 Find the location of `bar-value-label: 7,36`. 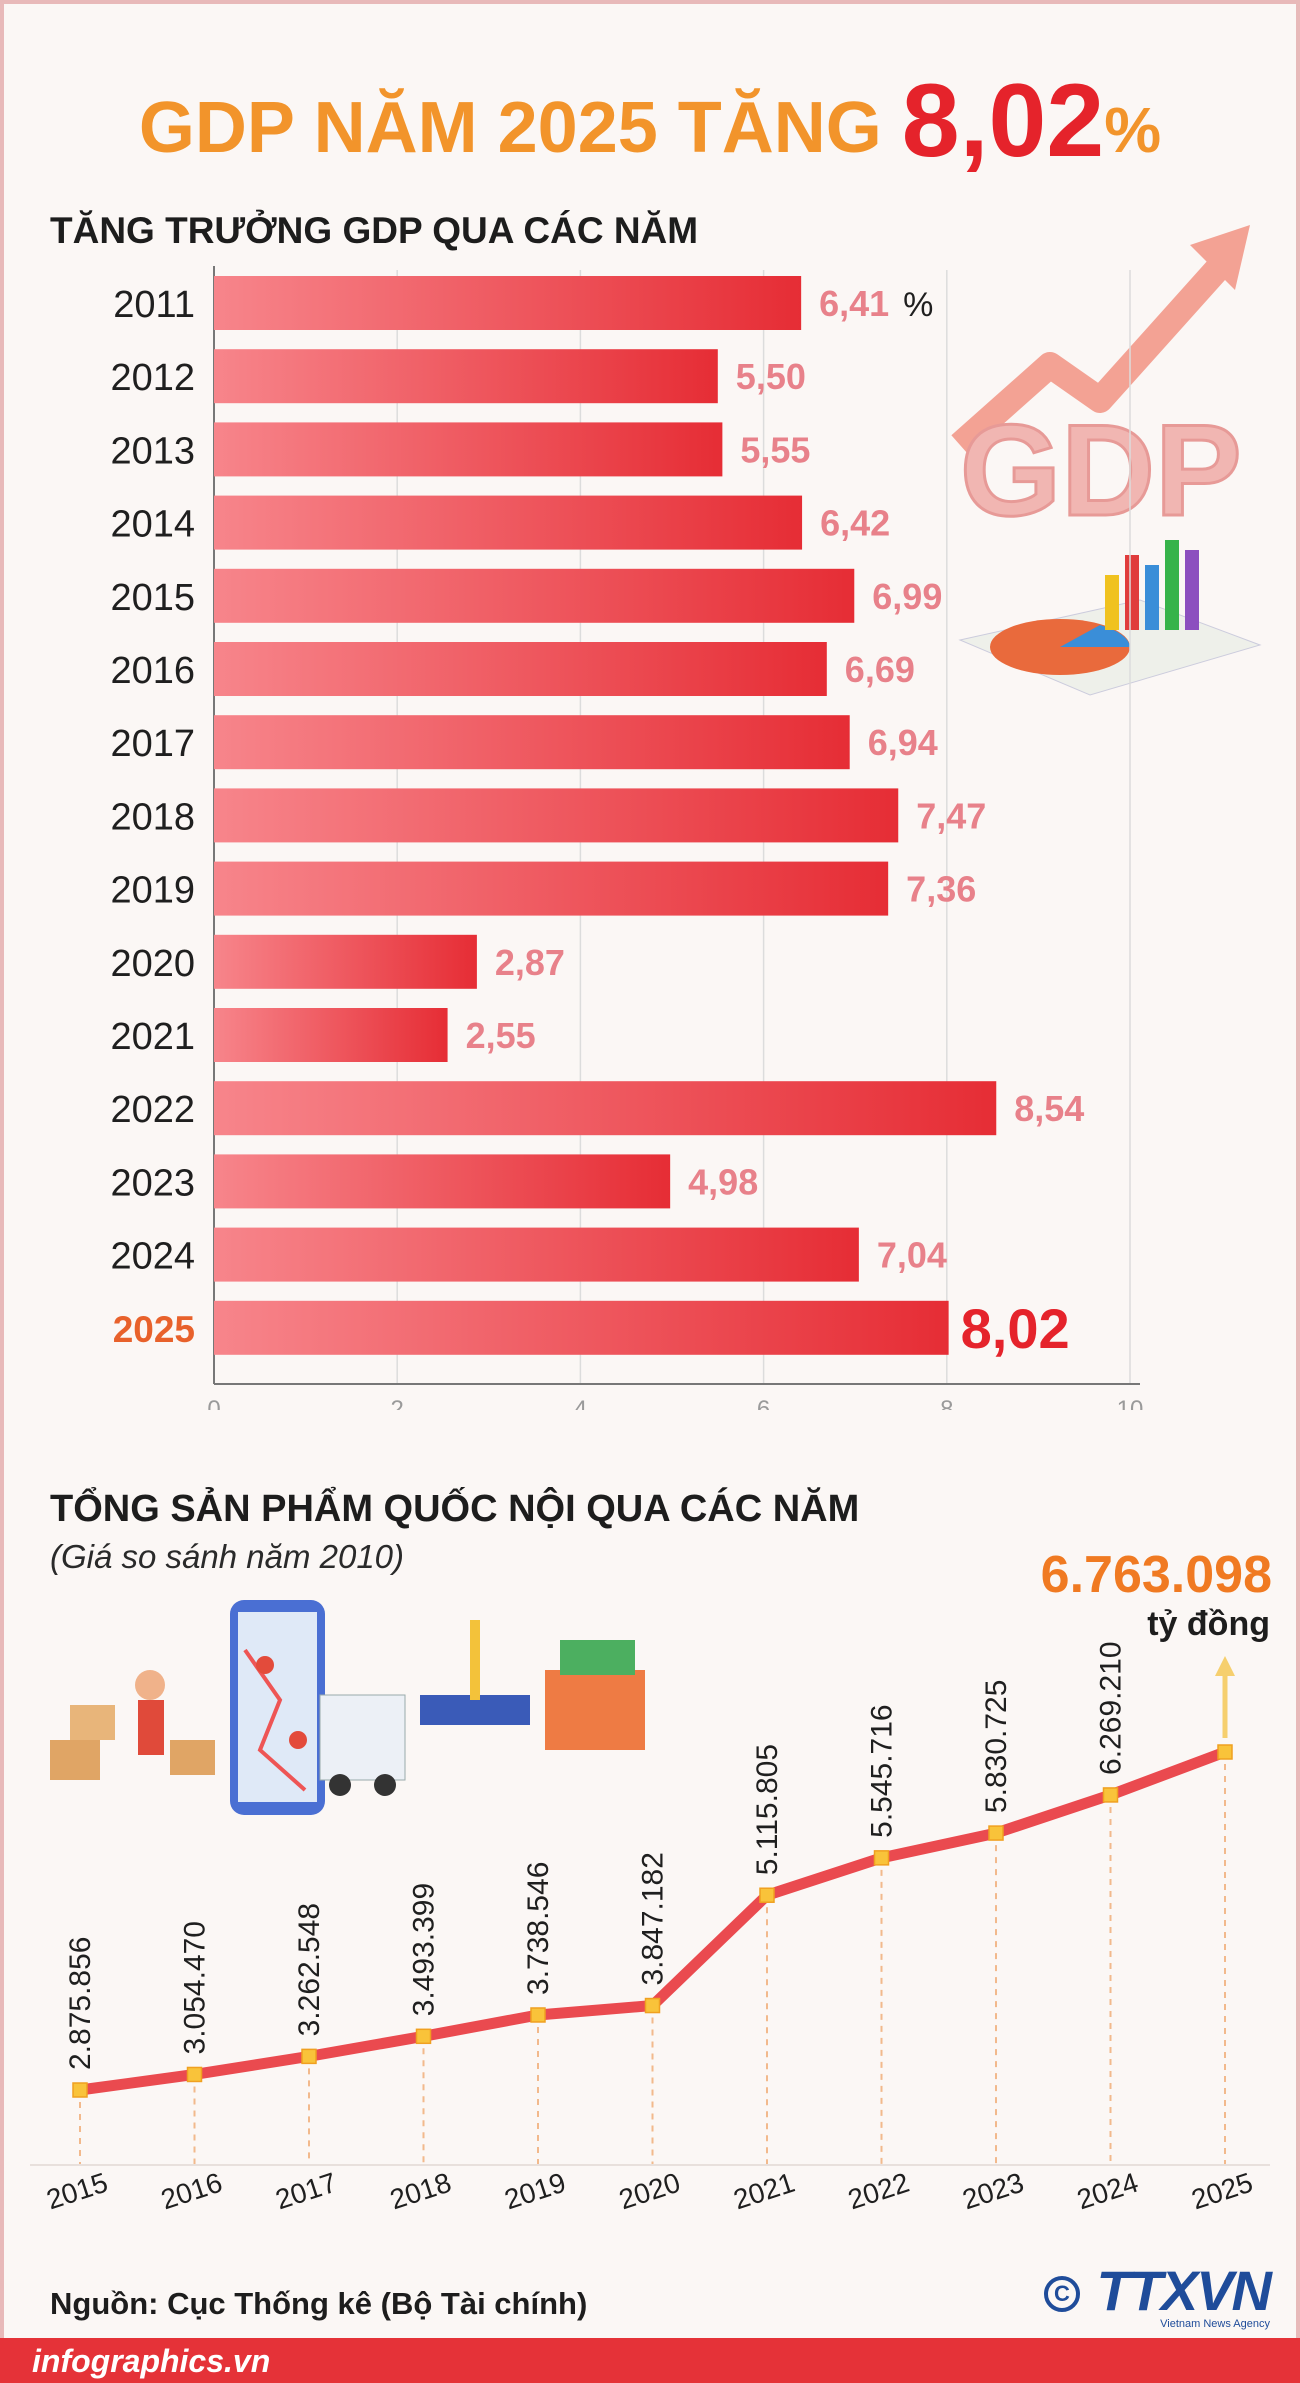

bar-value-label: 7,36 is located at coordinates (941, 889).